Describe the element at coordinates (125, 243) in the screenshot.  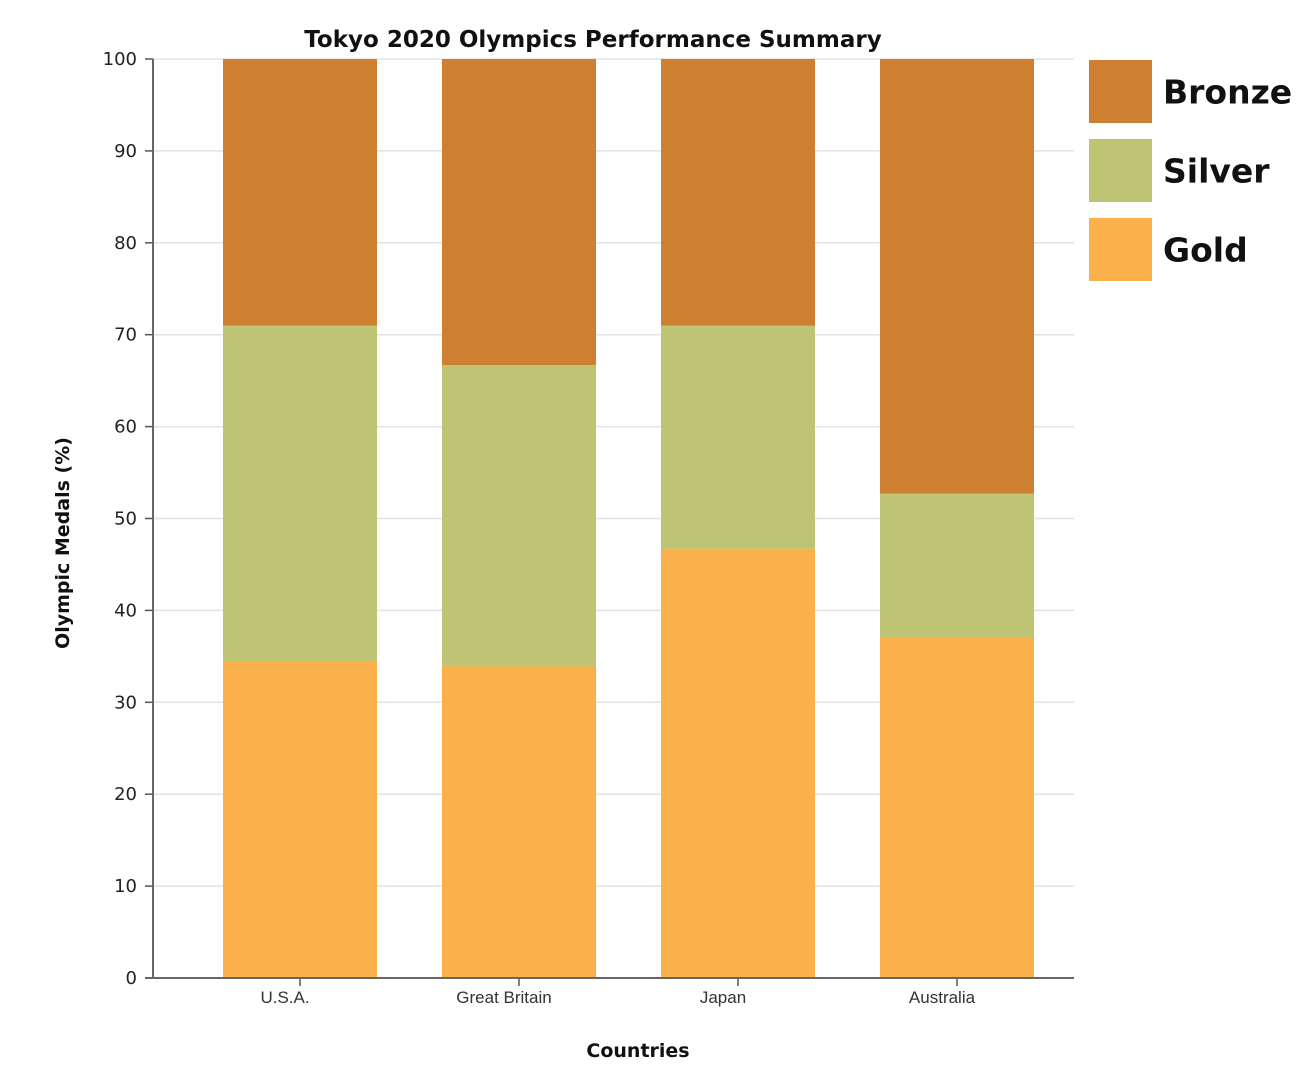
I see `y-tick-label: 80` at that location.